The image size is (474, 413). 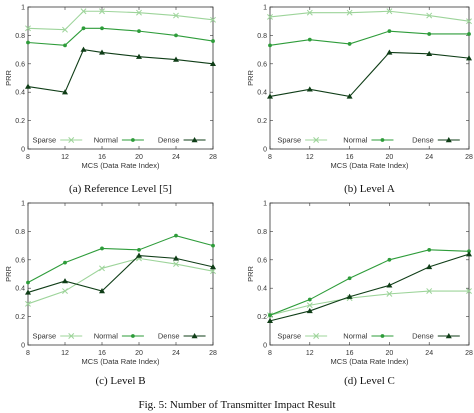 I want to click on chart-caption: (b) Level A, so click(x=369, y=189).